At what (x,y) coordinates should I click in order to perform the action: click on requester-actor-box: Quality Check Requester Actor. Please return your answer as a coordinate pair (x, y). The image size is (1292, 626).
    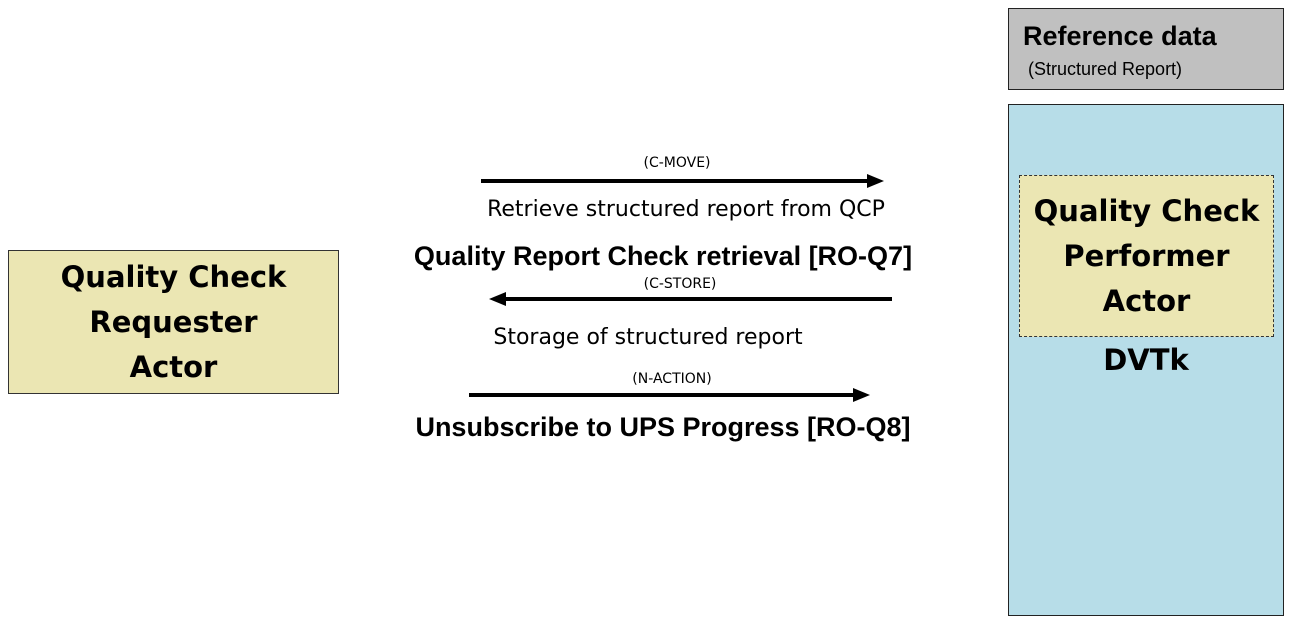
    Looking at the image, I should click on (173, 322).